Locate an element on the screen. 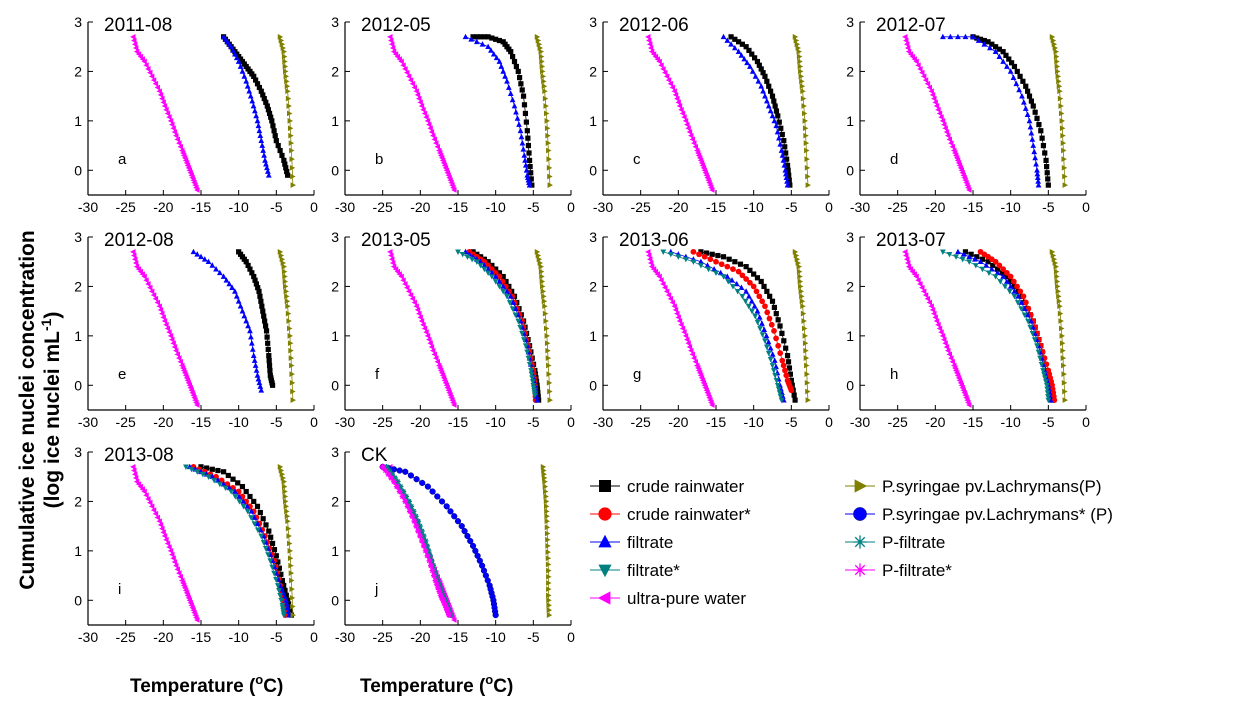 This screenshot has height=704, width=1242. x-tick-label: -15 is located at coordinates (716, 422).